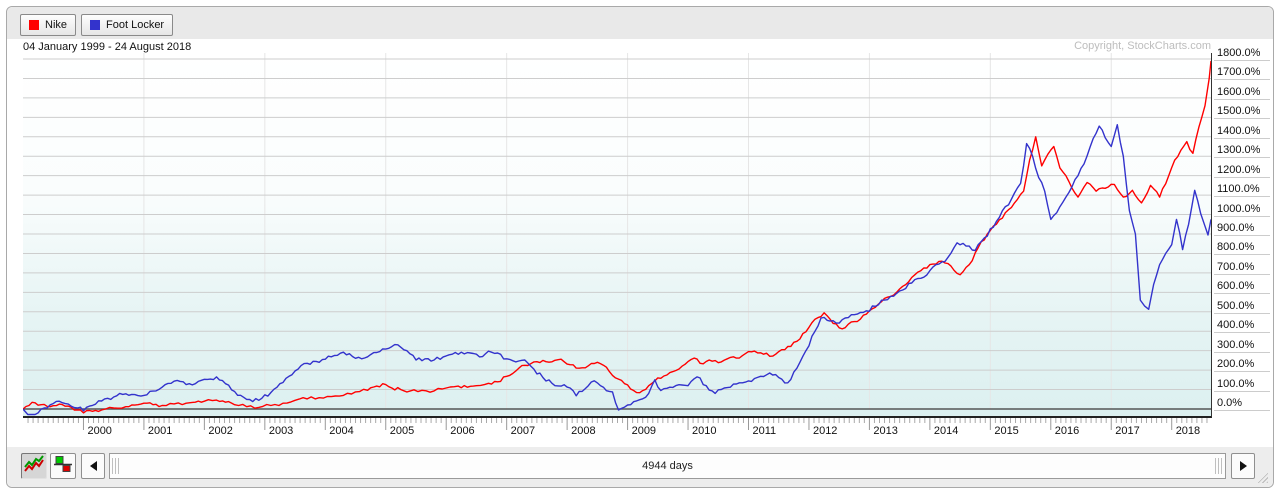 This screenshot has height=494, width=1280. I want to click on x-axis-label: 2000, so click(99, 431).